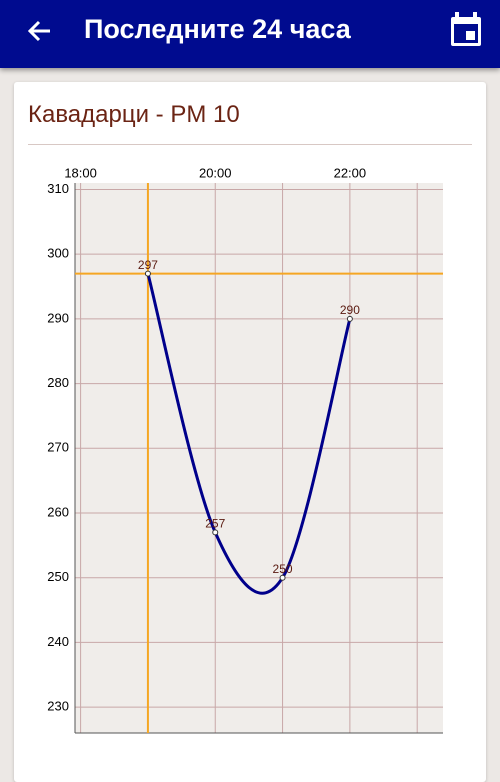 This screenshot has height=782, width=500. Describe the element at coordinates (215, 524) in the screenshot. I see `value-label: 257` at that location.